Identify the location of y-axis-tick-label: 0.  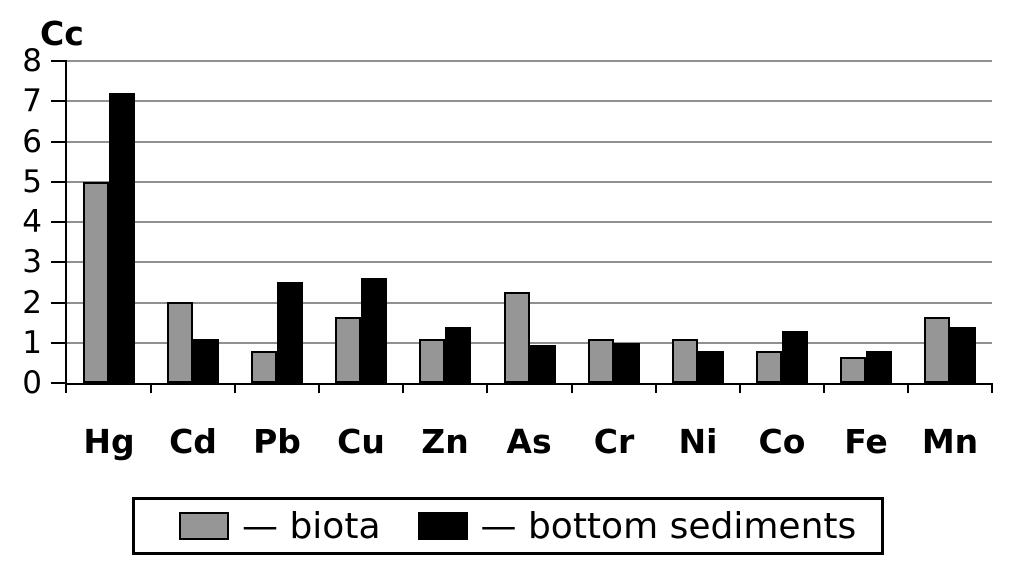
(32, 383).